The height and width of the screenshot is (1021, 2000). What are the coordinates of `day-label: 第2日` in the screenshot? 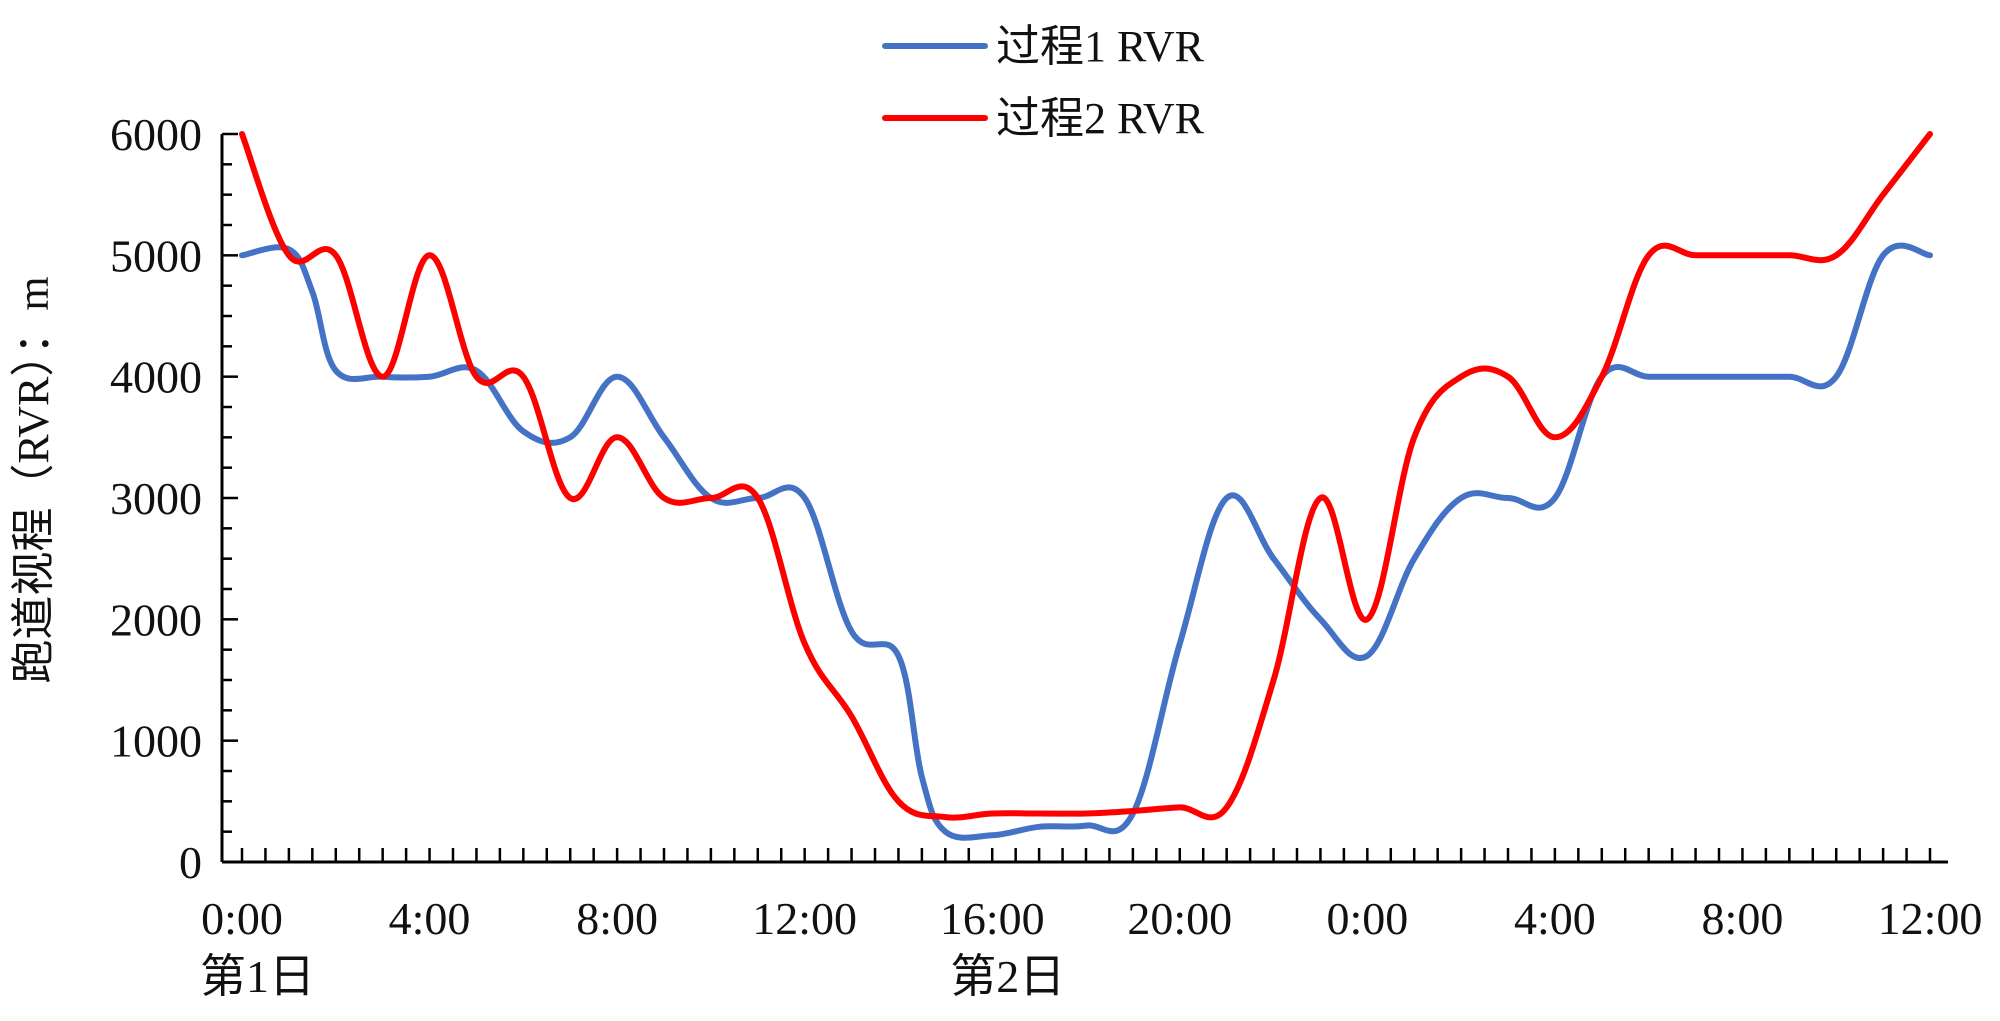 It's located at (1007, 976).